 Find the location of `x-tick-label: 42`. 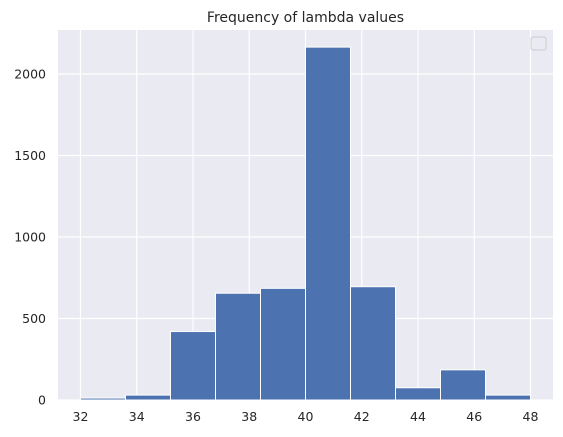

x-tick-label: 42 is located at coordinates (362, 416).